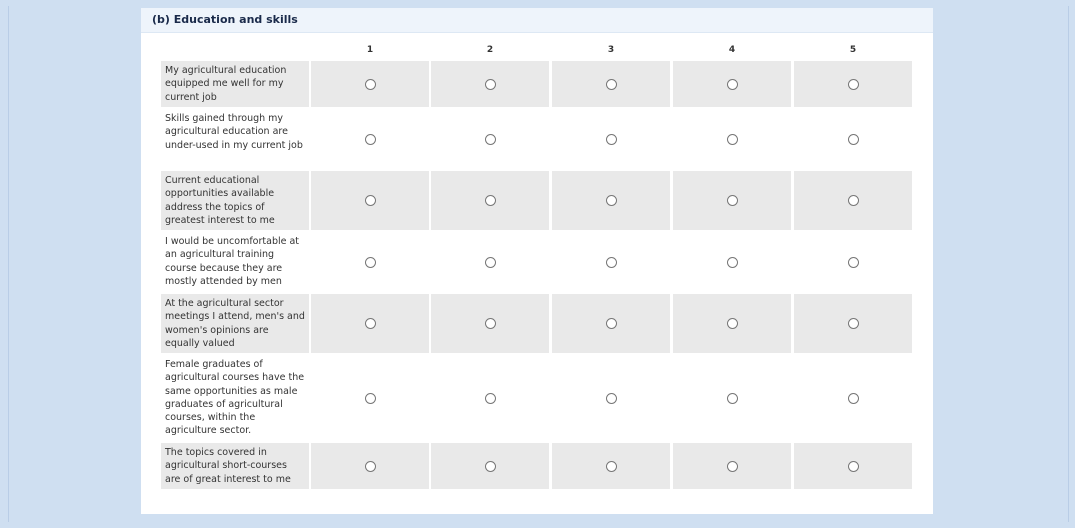 The width and height of the screenshot is (1075, 528). I want to click on column-header: 4, so click(732, 50).